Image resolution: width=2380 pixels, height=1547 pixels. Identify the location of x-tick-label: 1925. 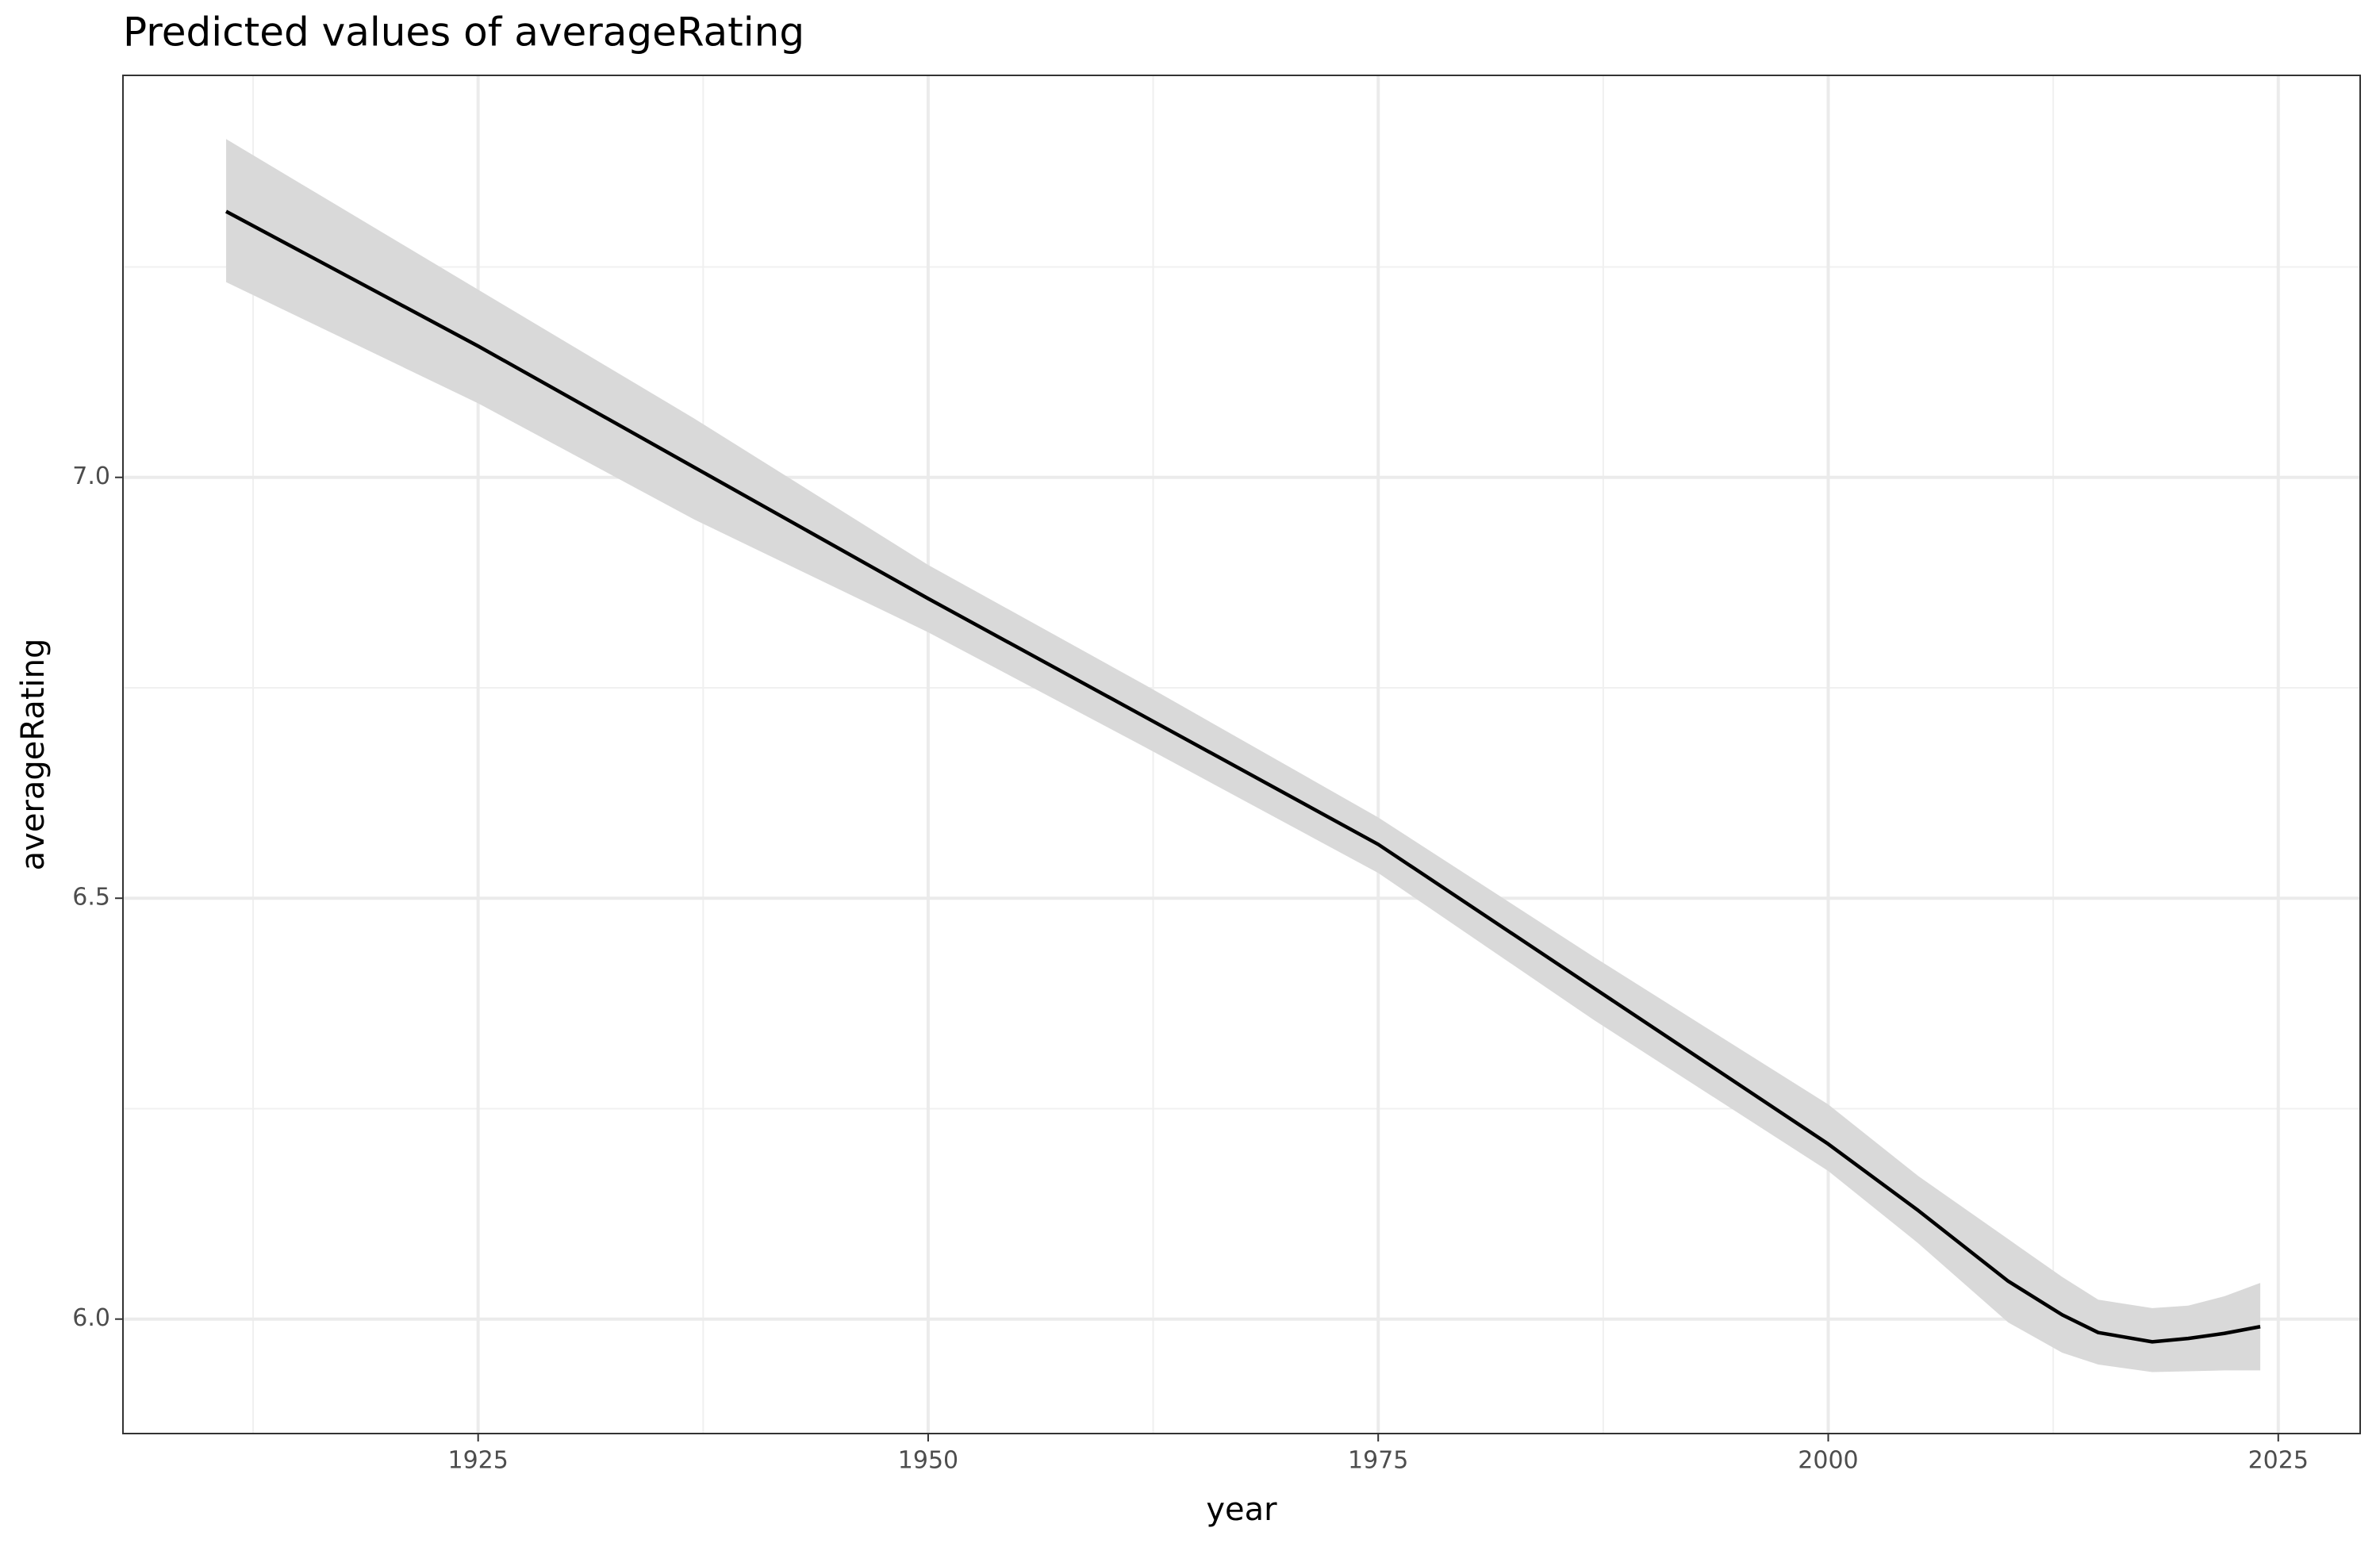
(478, 1461).